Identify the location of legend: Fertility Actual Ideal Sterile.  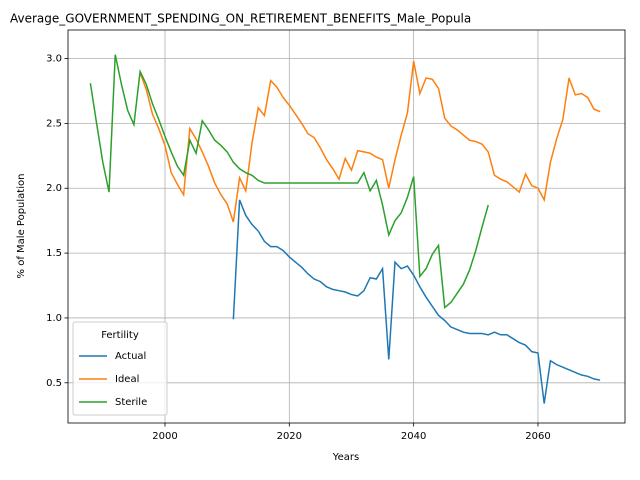
(120, 368).